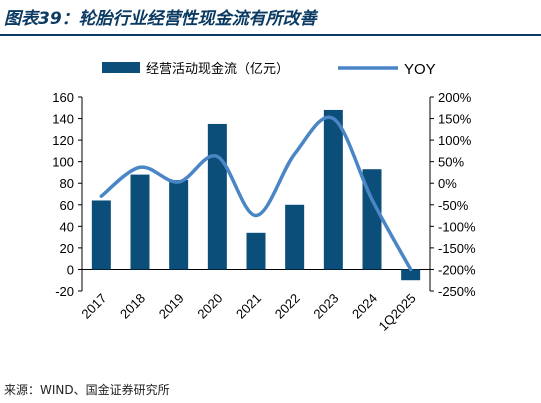 This screenshot has width=541, height=403. Describe the element at coordinates (455, 140) in the screenshot. I see `right-tick-label: 100%` at that location.